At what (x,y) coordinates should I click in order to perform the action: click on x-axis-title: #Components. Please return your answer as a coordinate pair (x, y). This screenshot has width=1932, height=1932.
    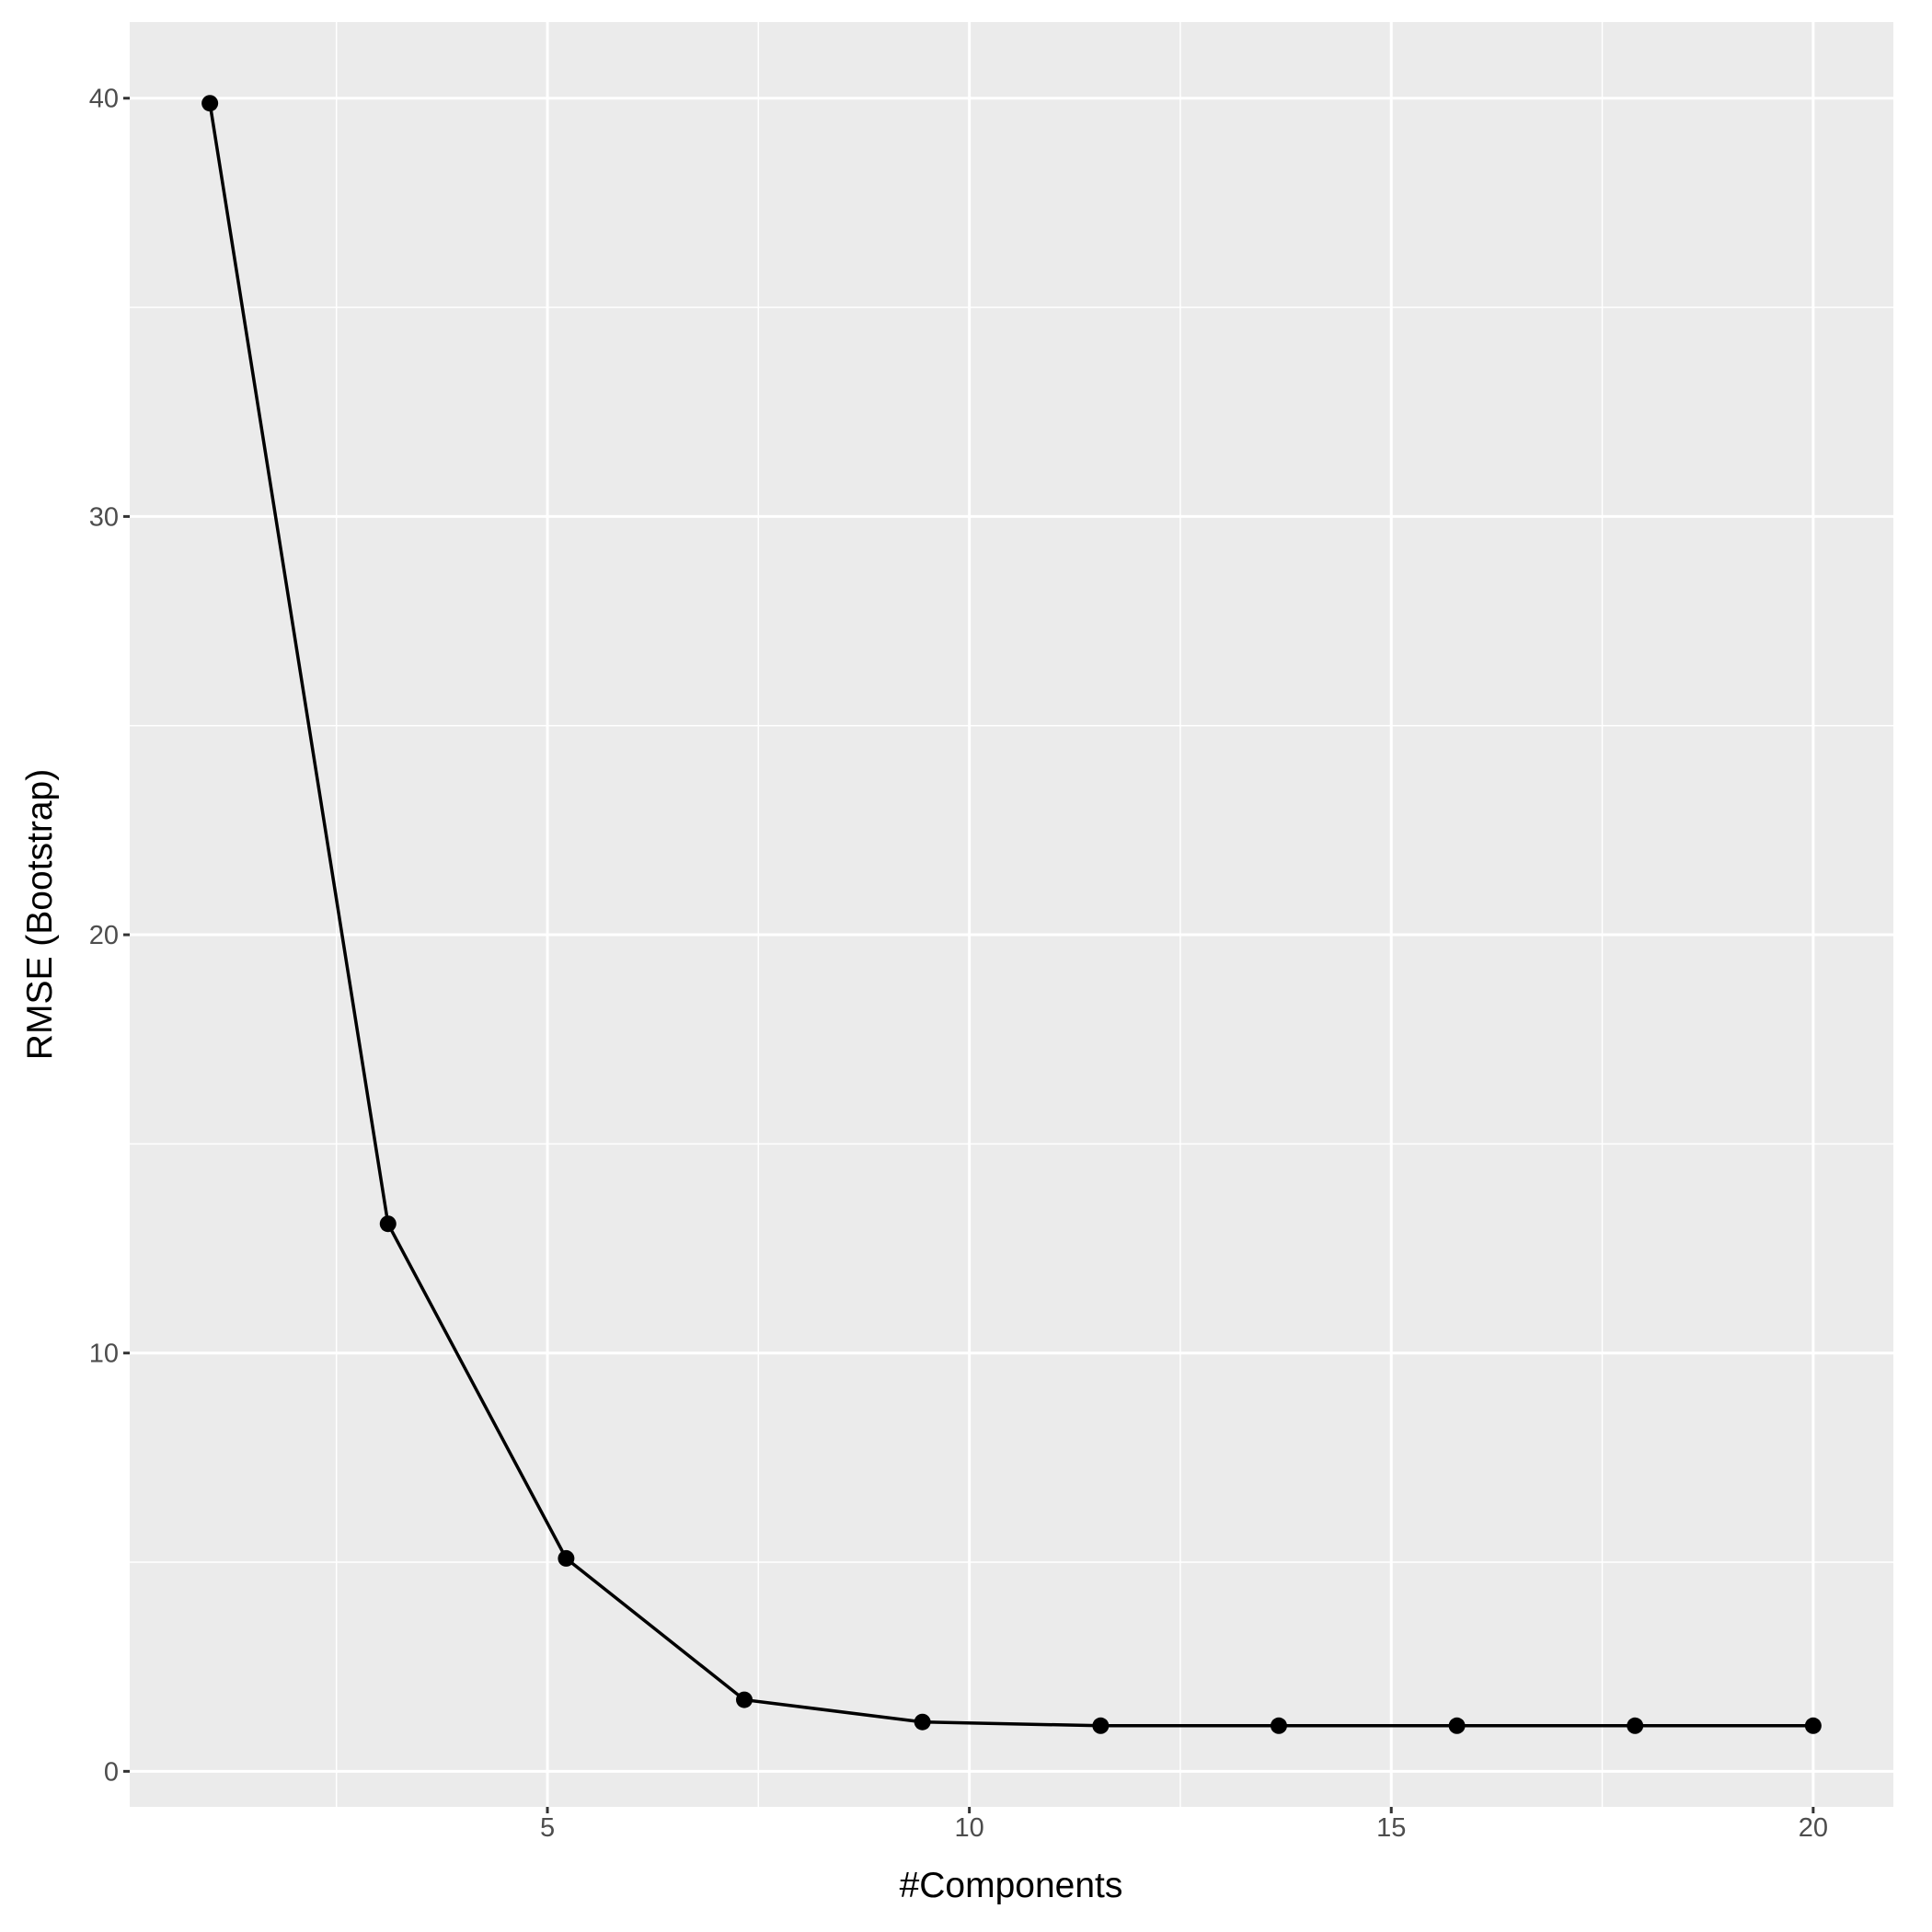
    Looking at the image, I should click on (1011, 1886).